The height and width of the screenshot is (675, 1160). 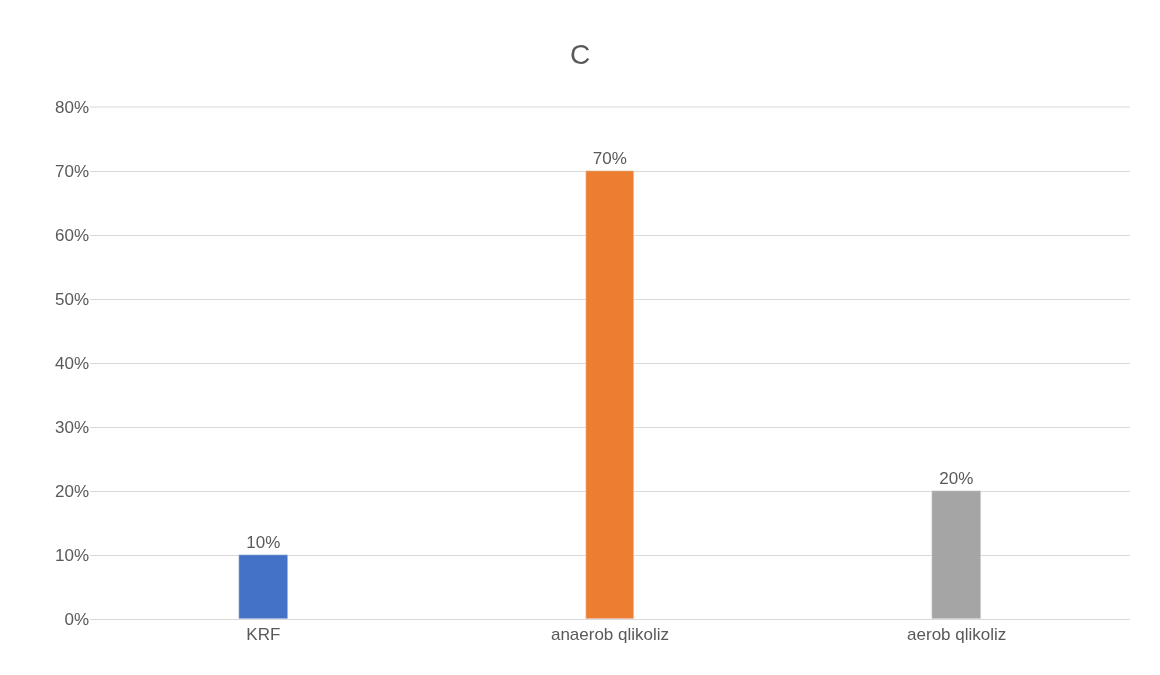 I want to click on x-tick-label: KRF, so click(x=263, y=635).